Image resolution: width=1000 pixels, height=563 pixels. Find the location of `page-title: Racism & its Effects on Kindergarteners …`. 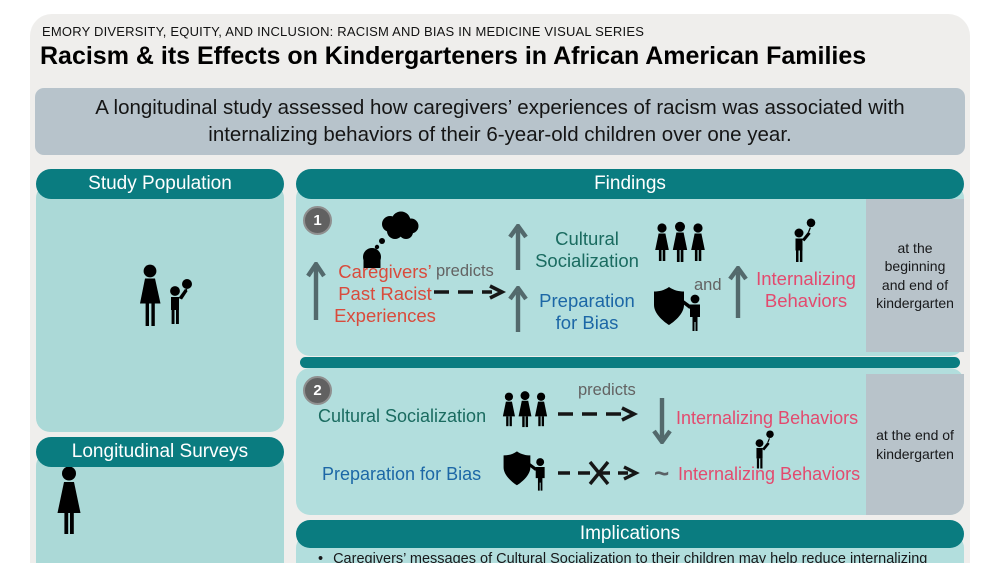

page-title: Racism & its Effects on Kindergarteners … is located at coordinates (453, 56).